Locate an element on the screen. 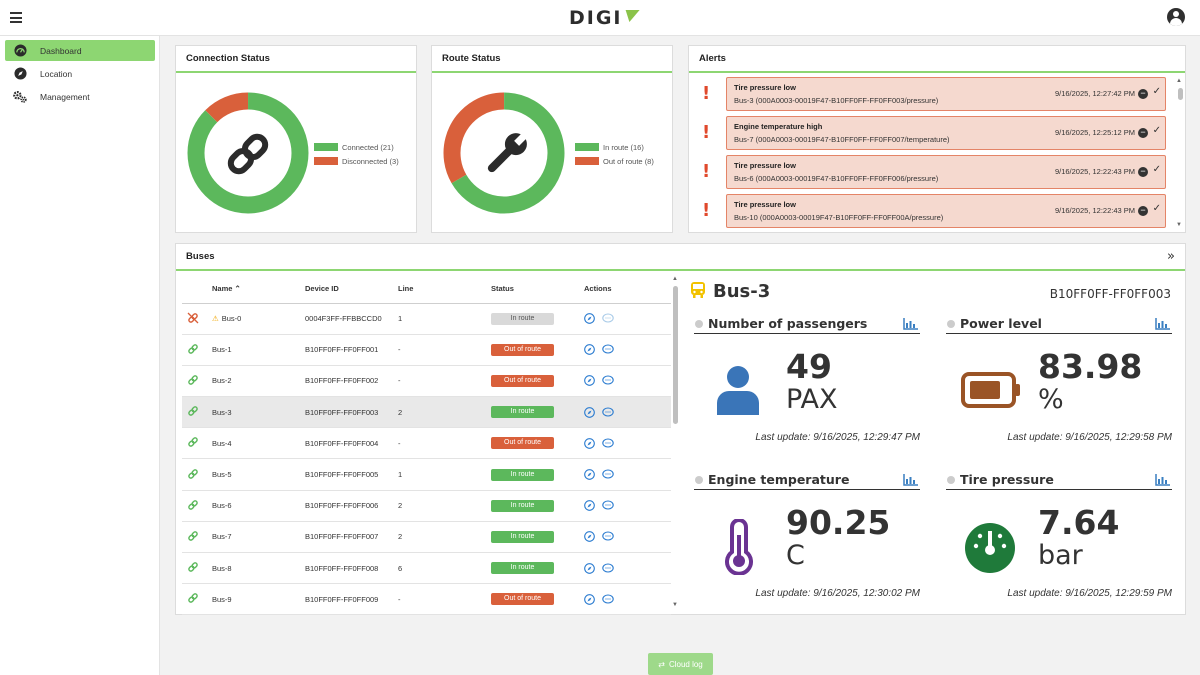 The image size is (1200, 675). link-icon is located at coordinates (193, 506).